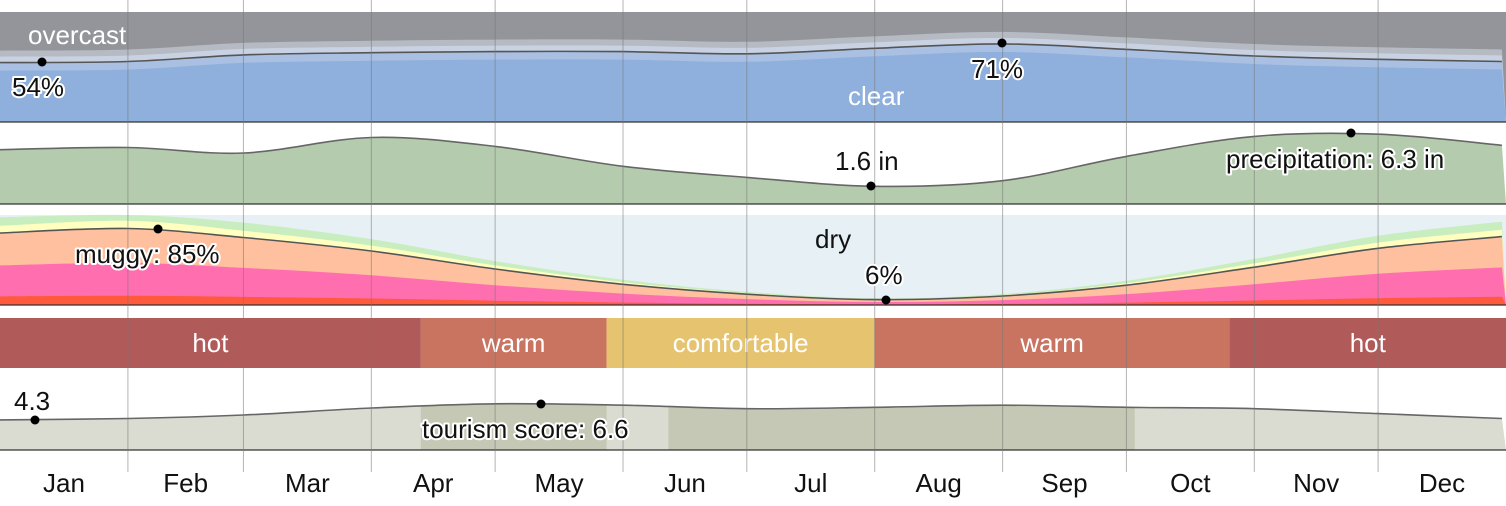  I want to click on month-label-dec: Dec, so click(1442, 483).